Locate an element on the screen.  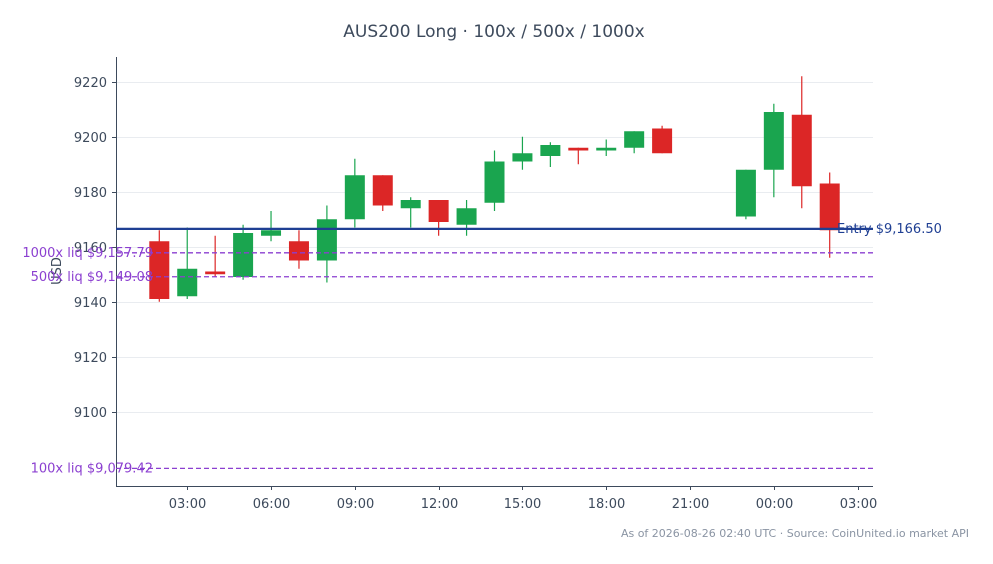
entry-label: Entry $9,166.50 is located at coordinates (889, 229).